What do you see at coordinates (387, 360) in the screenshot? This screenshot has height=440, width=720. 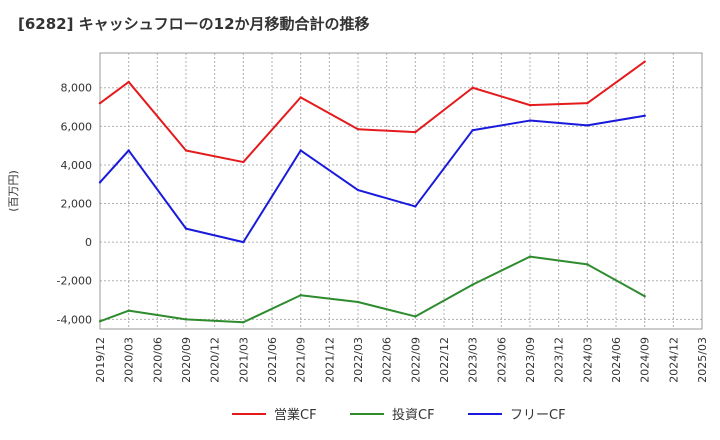 I see `x-tick-label: 2022/06` at bounding box center [387, 360].